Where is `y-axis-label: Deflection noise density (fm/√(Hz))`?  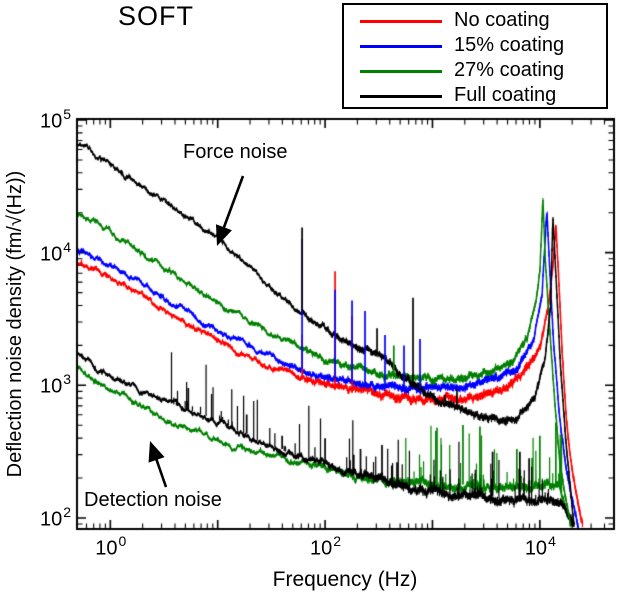 y-axis-label: Deflection noise density (fm/√(Hz)) is located at coordinates (15, 324).